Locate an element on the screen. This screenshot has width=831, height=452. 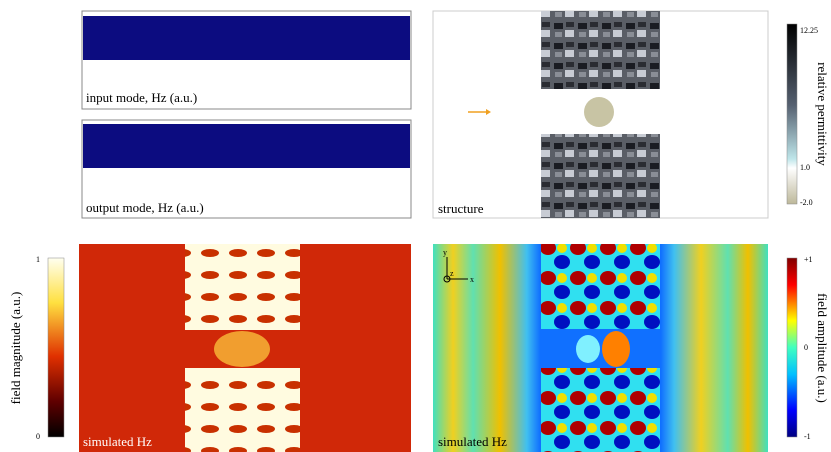
permittivity-colorbar: 12.25 1.0 -2.0 relative permittivity is located at coordinates (808, 115).